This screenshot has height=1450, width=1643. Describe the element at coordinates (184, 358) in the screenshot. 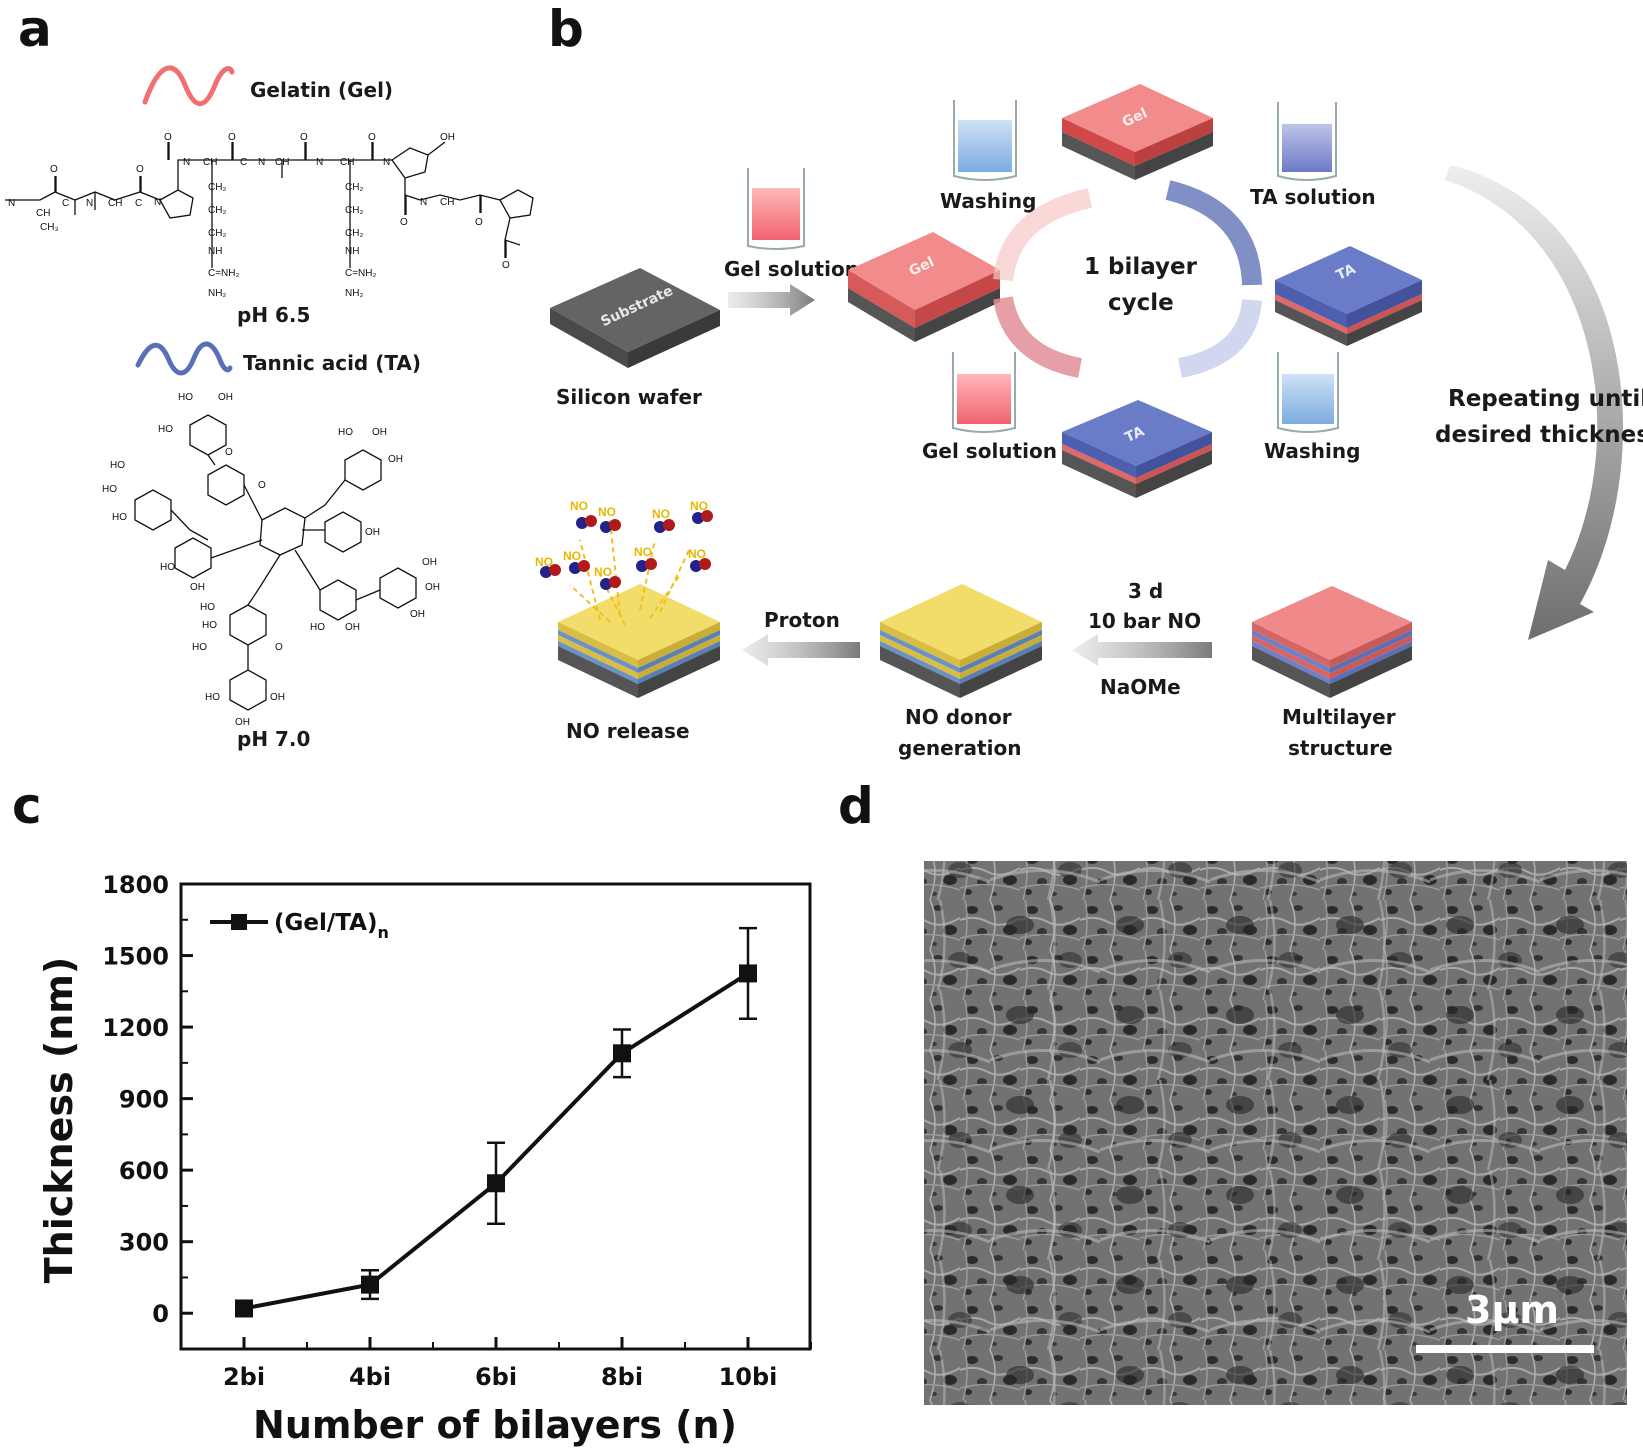

I see `tannic-acid-wave-icon` at that location.